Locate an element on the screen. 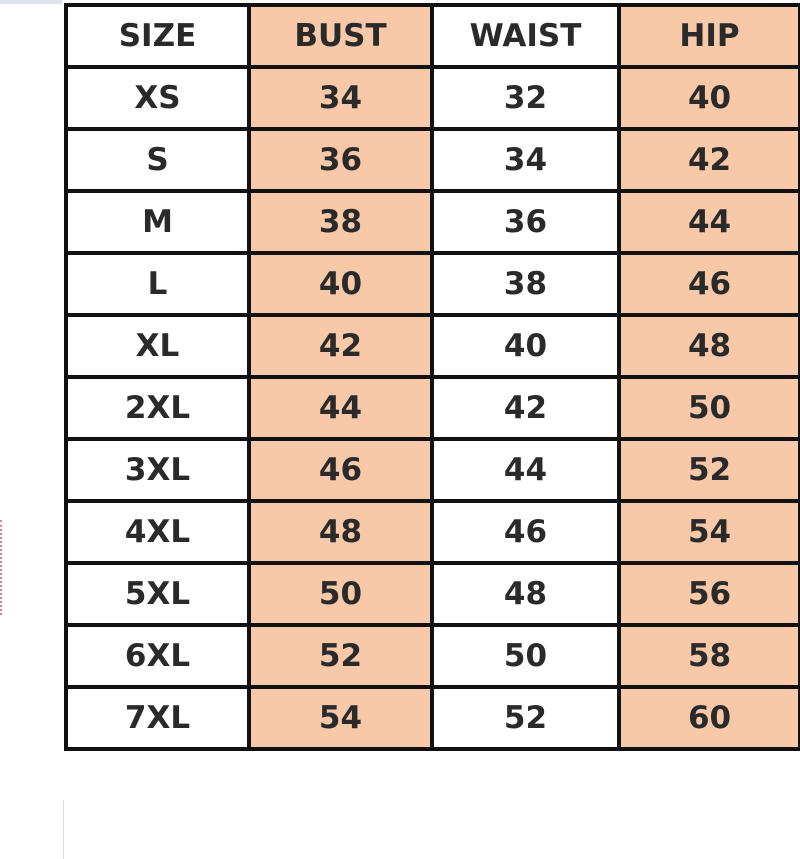  header-row: SIZE BUST WAIST HIP is located at coordinates (432, 36).